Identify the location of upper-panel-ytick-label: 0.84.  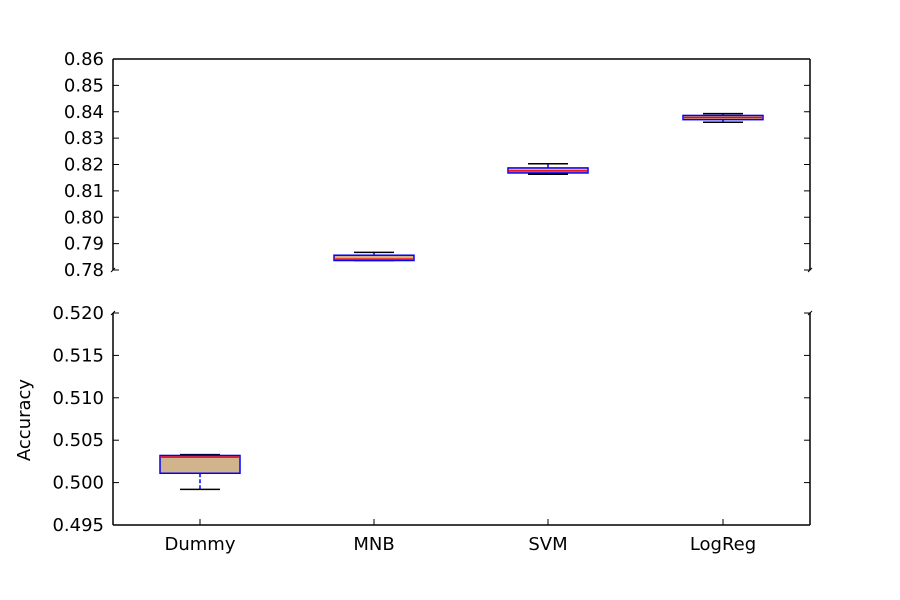
(84, 112).